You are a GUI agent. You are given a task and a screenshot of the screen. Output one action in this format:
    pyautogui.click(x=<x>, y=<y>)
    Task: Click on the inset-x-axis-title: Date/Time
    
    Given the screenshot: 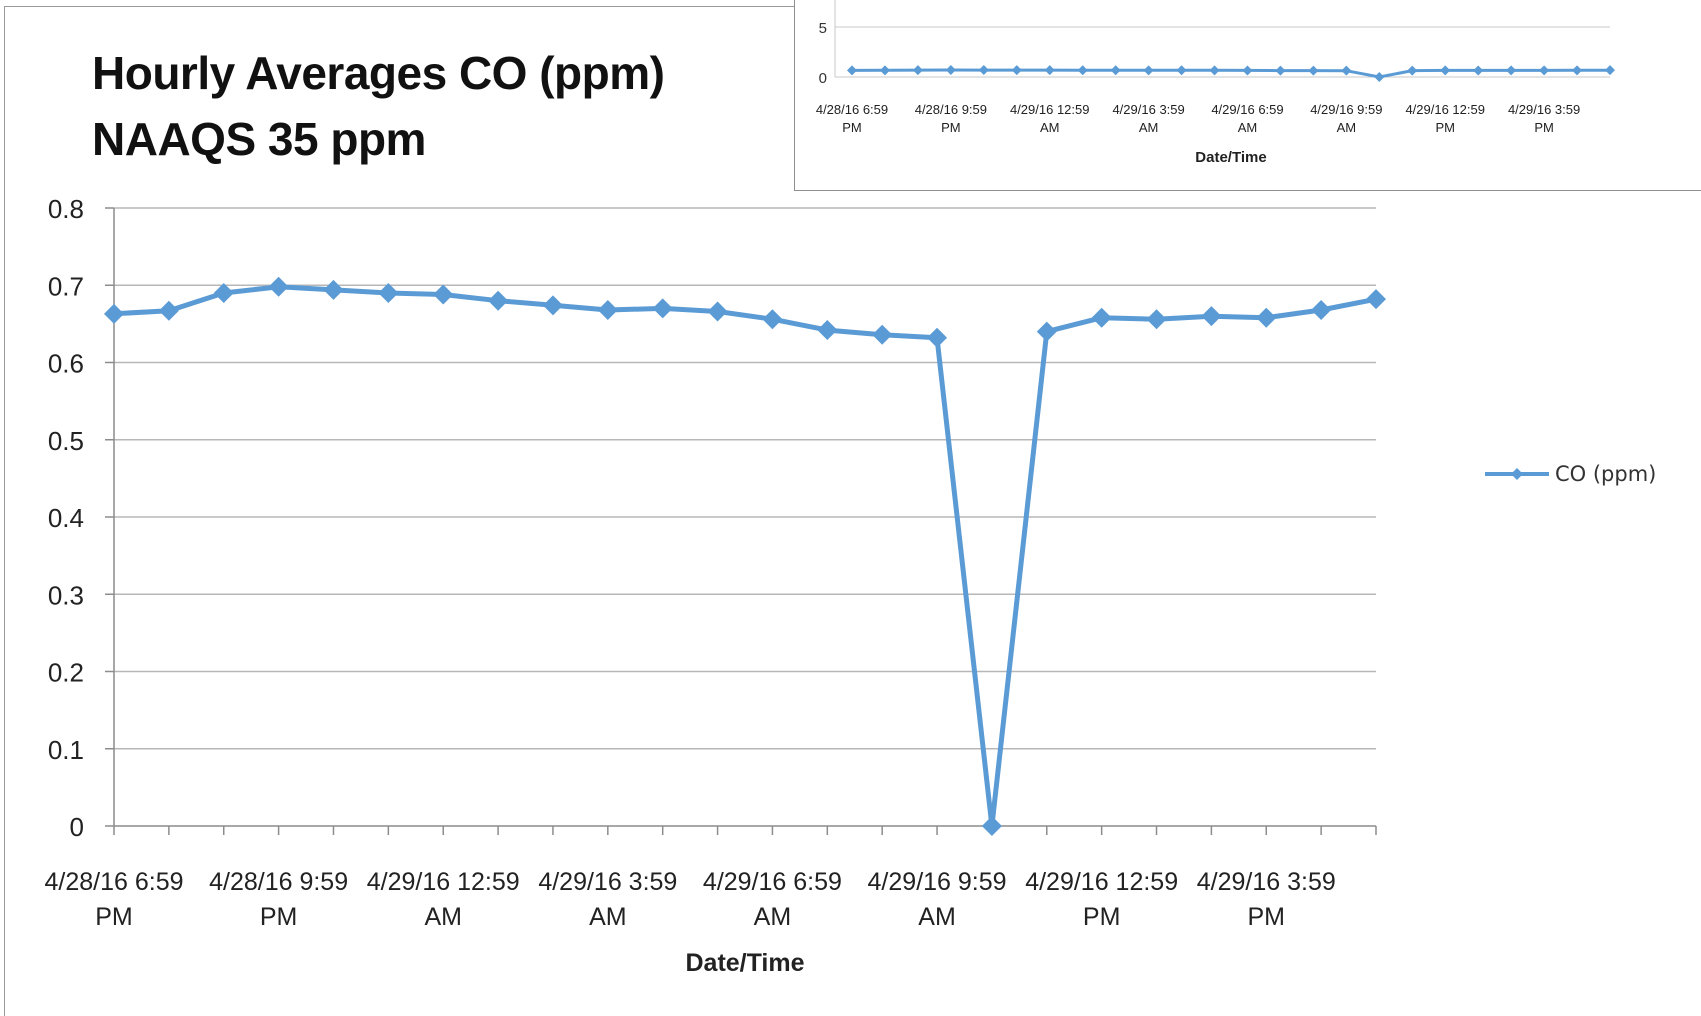 What is the action you would take?
    pyautogui.click(x=1230, y=157)
    